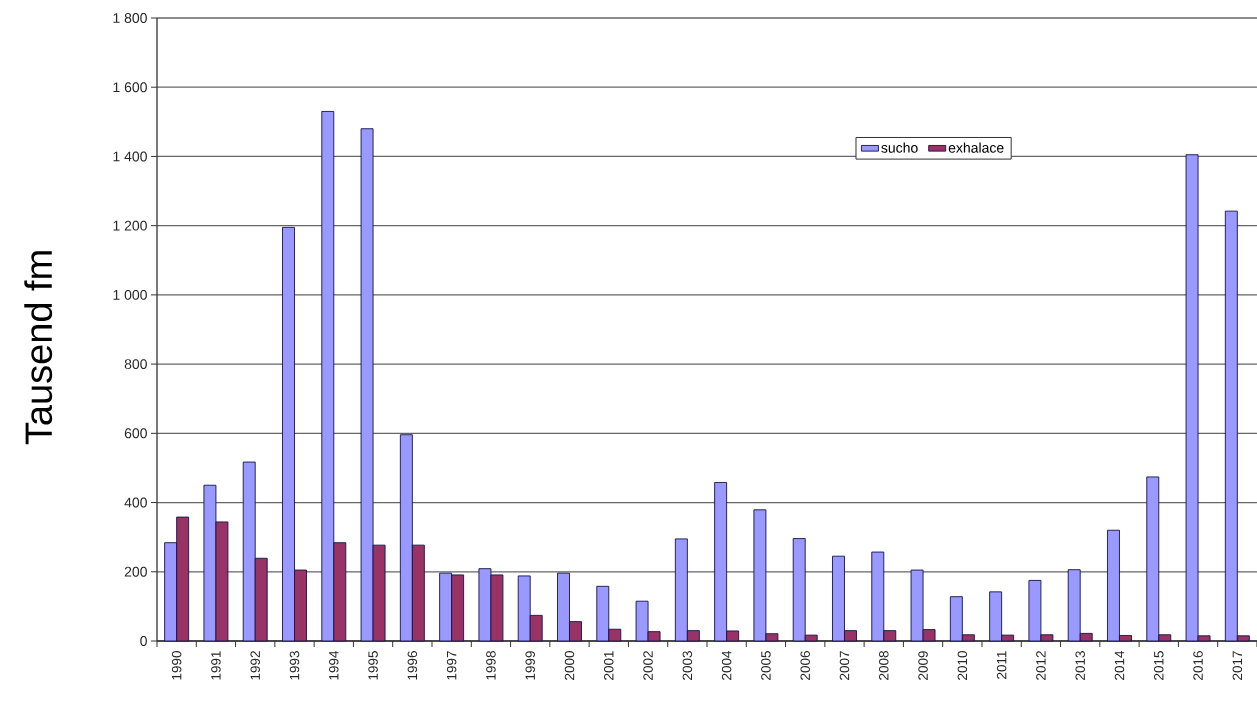 Image resolution: width=1257 pixels, height=702 pixels. I want to click on x-tick-label: 2004, so click(726, 665).